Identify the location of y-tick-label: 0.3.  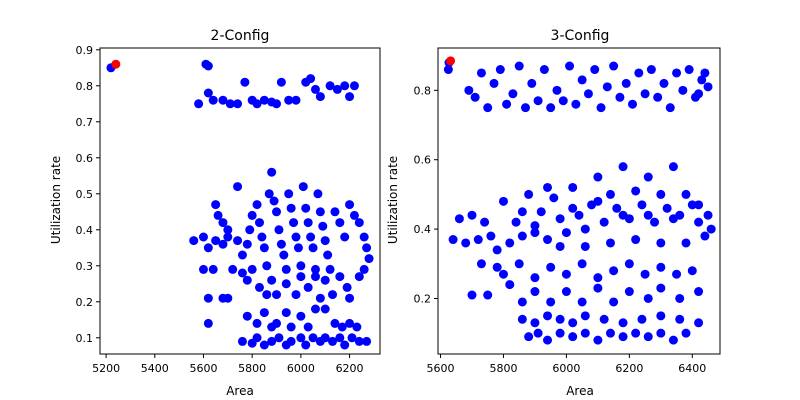
(85, 266).